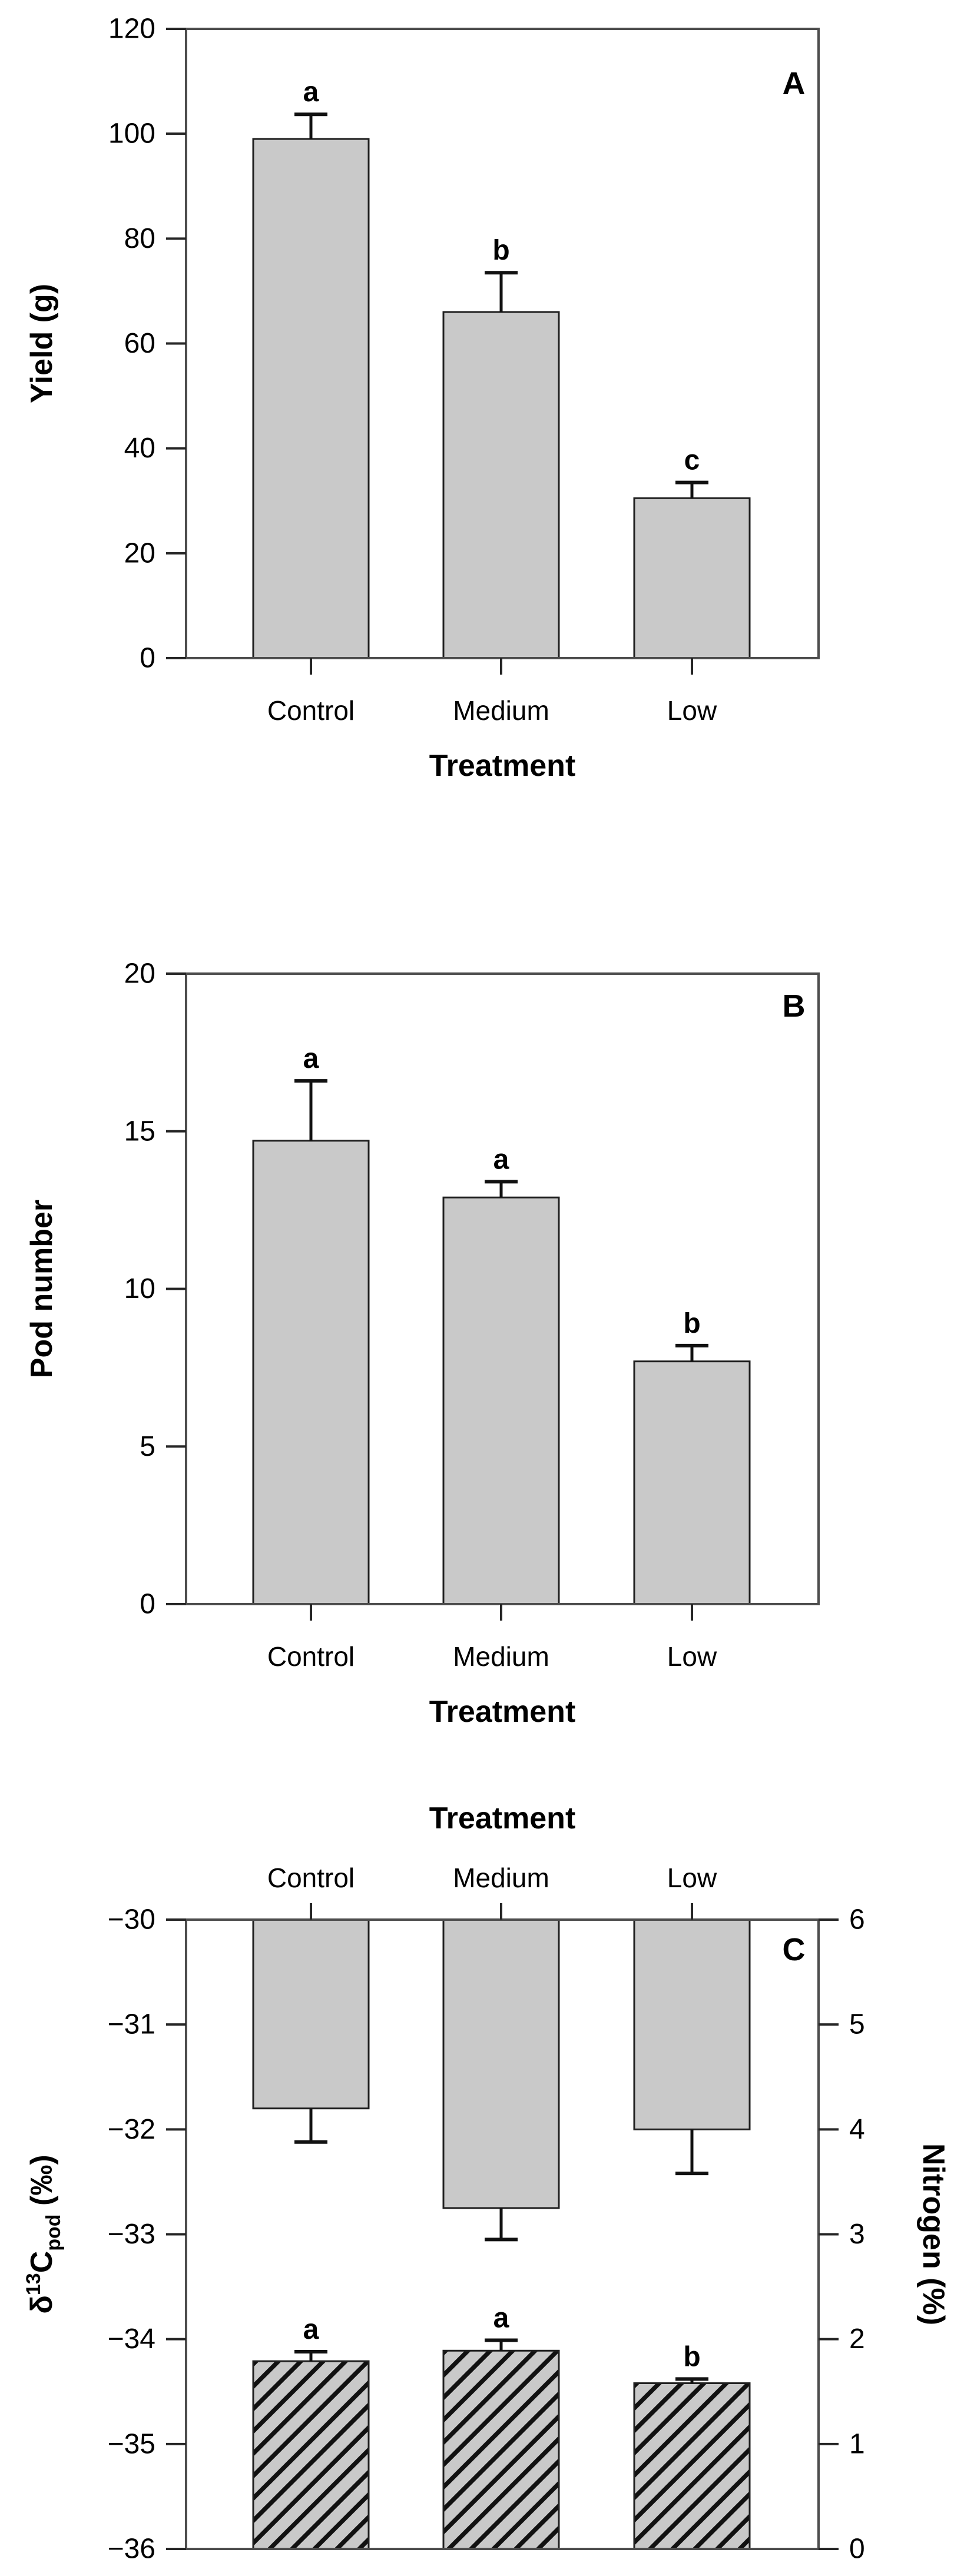  Describe the element at coordinates (131, 29) in the screenshot. I see `y-tick-label: 120` at that location.